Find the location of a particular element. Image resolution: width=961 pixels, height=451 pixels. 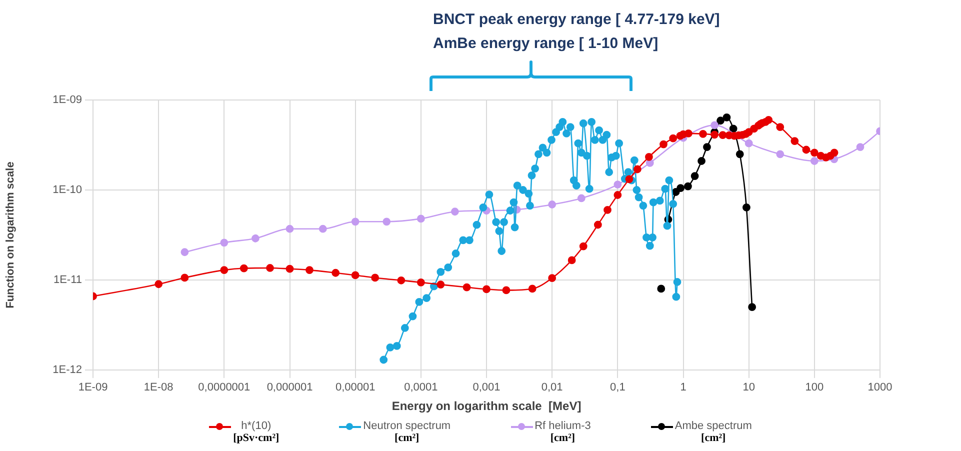

x-tick-label: 0,001 is located at coordinates (486, 388).